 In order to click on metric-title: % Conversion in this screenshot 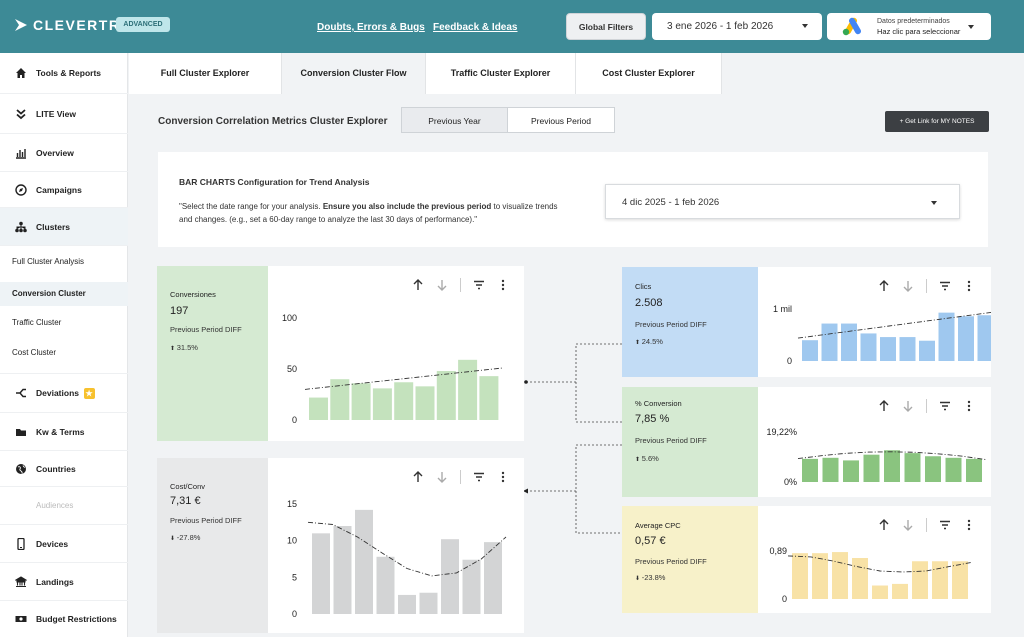, I will do `click(658, 403)`.